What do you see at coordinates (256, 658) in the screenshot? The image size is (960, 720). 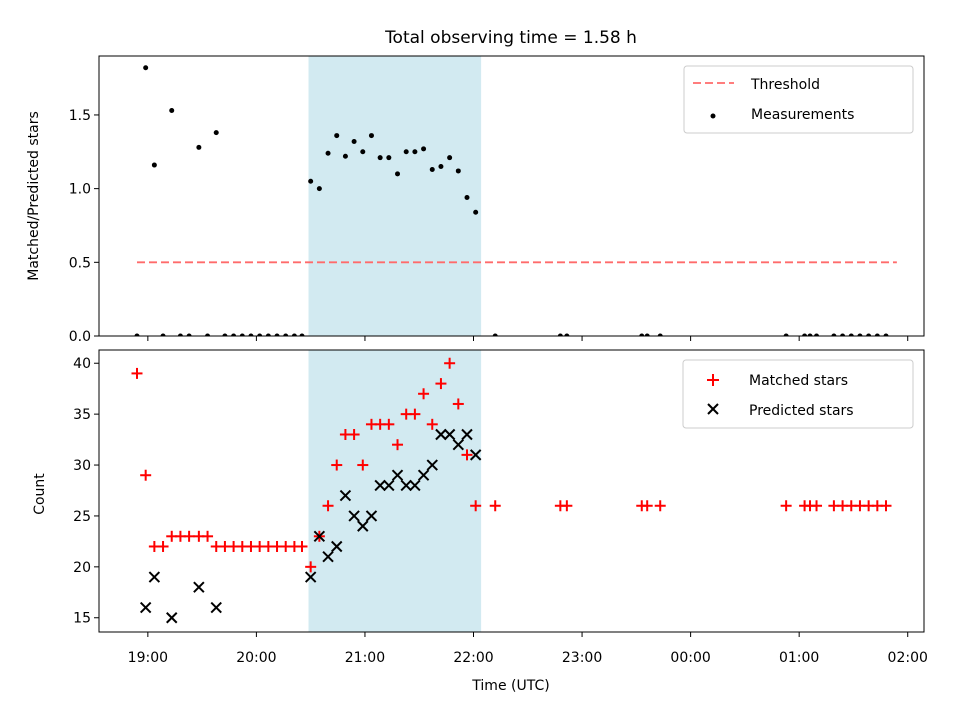 I see `x-tick-label: 20:00` at bounding box center [256, 658].